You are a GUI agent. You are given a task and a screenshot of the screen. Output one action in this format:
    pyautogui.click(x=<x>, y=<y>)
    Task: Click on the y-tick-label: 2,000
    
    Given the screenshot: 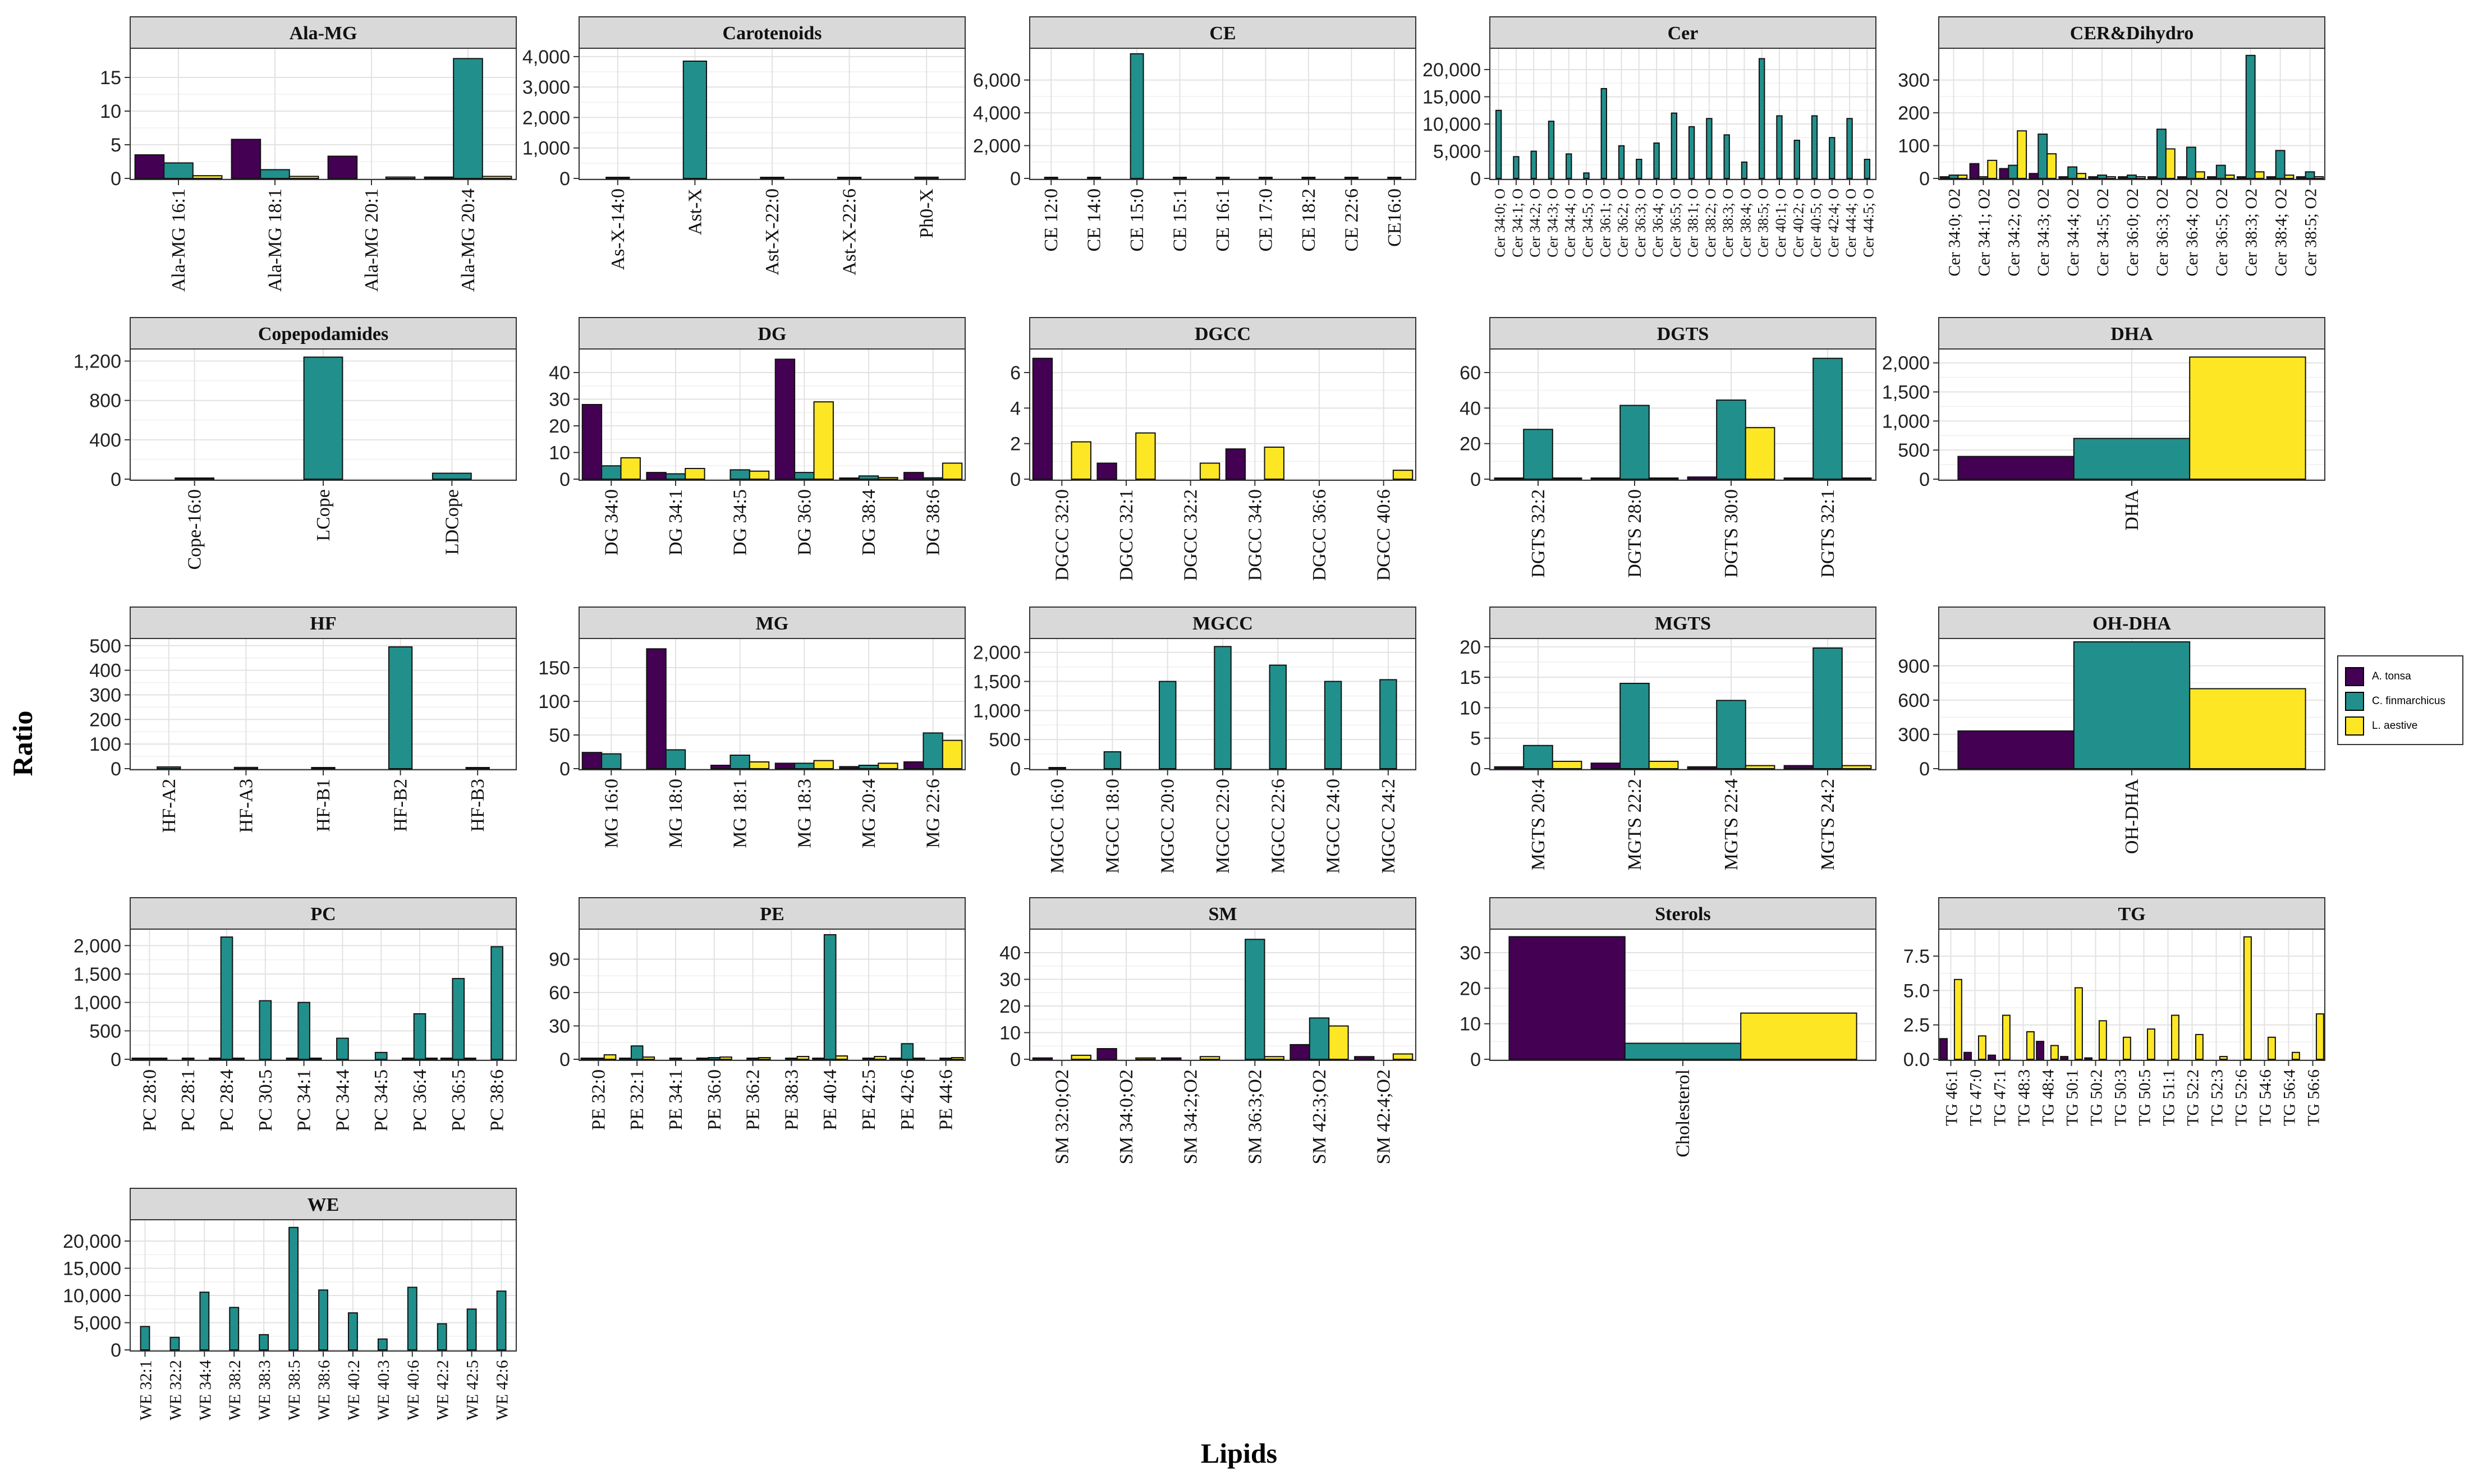 What is the action you would take?
    pyautogui.click(x=997, y=146)
    